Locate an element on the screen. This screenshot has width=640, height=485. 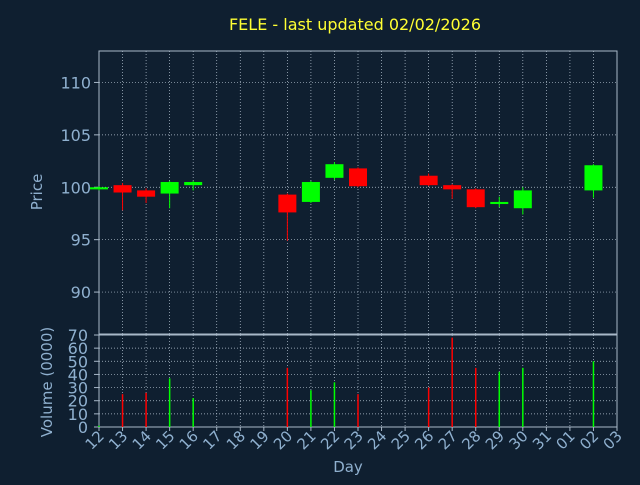
volume-tick-label: 10 is located at coordinates (78, 414).